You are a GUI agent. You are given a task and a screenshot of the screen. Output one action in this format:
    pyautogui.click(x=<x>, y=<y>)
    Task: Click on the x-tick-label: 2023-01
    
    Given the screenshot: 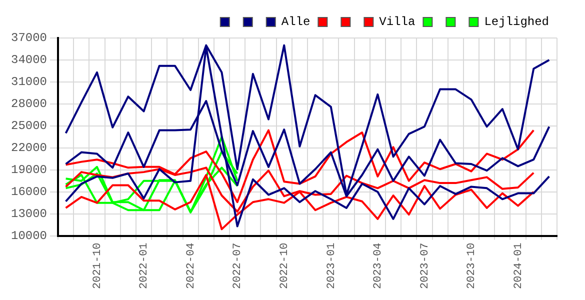 What is the action you would take?
    pyautogui.click(x=332, y=266)
    